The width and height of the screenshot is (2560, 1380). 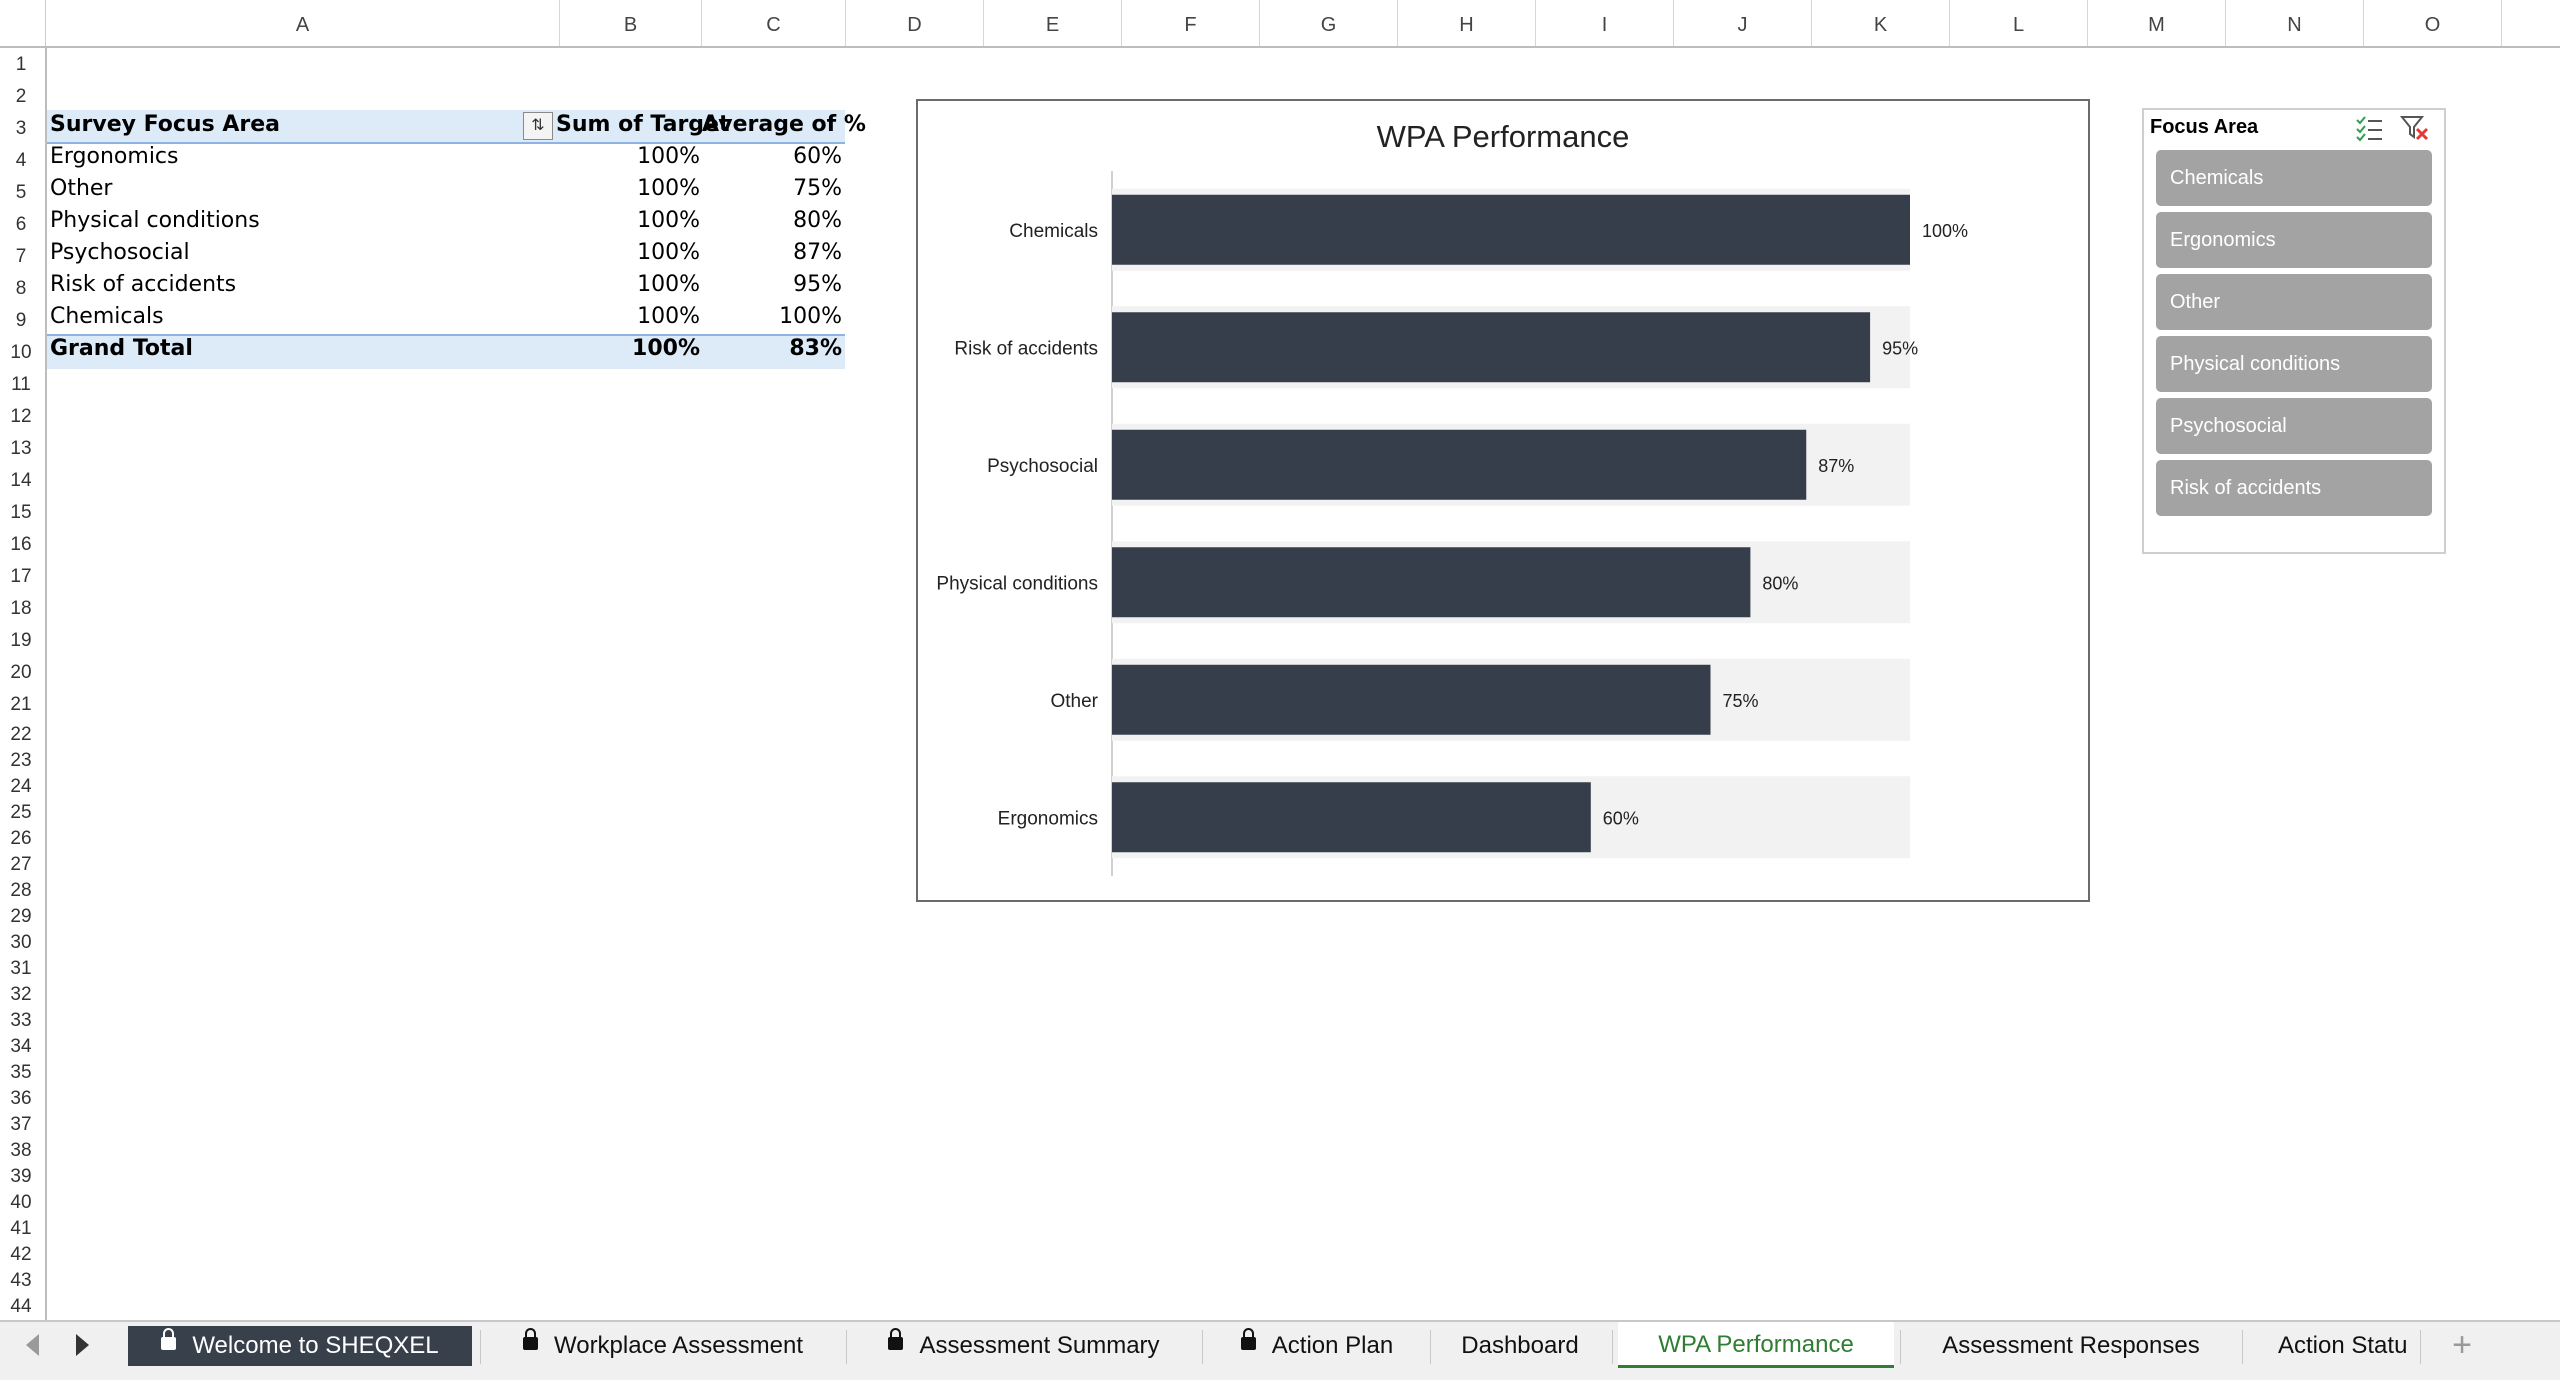 I want to click on row-header-21: 21, so click(x=21, y=704).